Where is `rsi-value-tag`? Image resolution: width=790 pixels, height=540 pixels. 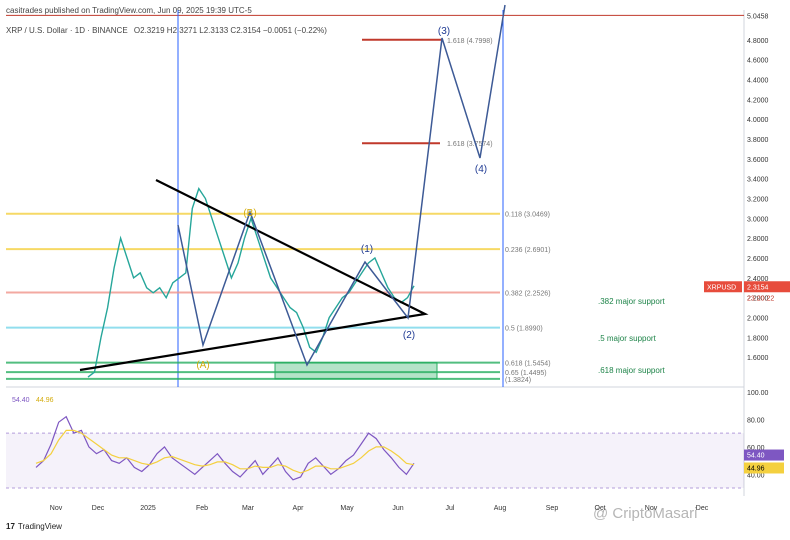 rsi-value-tag is located at coordinates (764, 455).